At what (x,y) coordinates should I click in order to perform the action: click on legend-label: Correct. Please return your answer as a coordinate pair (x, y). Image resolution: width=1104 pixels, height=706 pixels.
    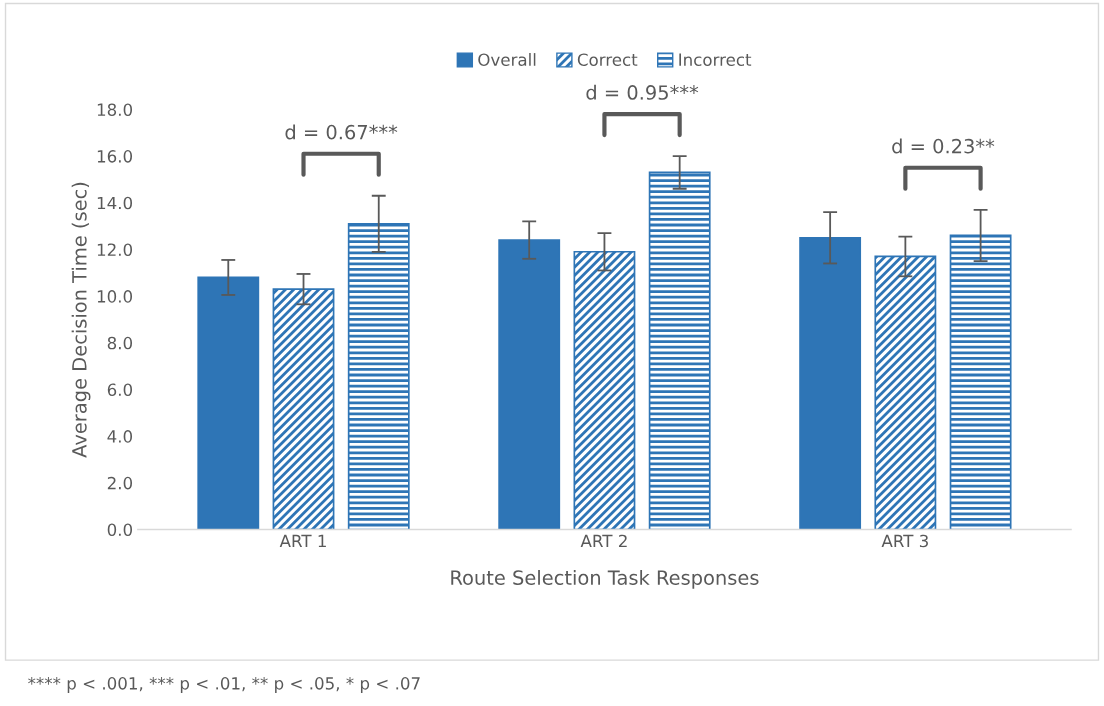
    Looking at the image, I should click on (607, 59).